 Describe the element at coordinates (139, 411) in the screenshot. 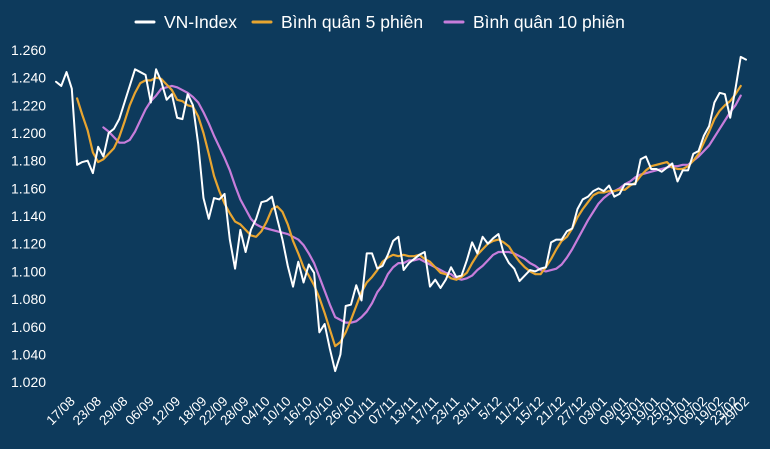

I see `x-tick-label: 06/09` at that location.